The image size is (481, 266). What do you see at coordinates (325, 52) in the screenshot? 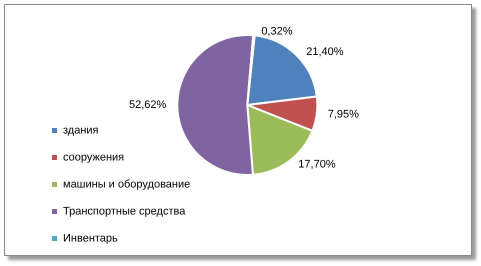
I see `data-label: 21,40%` at bounding box center [325, 52].